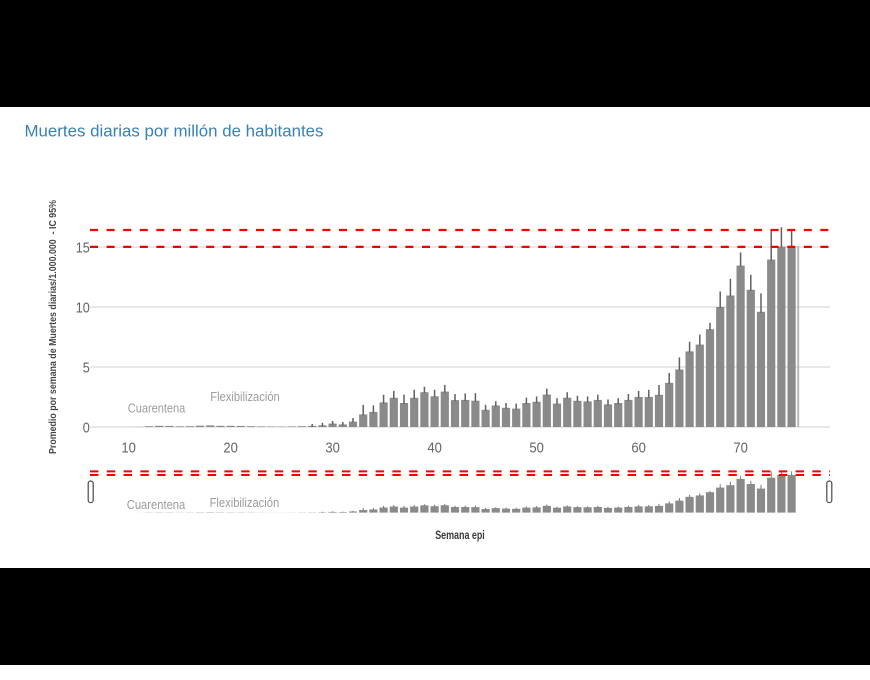  What do you see at coordinates (86, 427) in the screenshot?
I see `svg-text: 0` at bounding box center [86, 427].